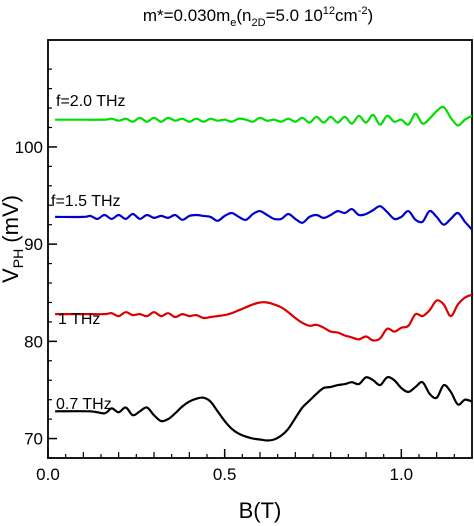 The image size is (474, 526). What do you see at coordinates (11, 222) in the screenshot?
I see `y-axis-title-rest: (mV)` at bounding box center [11, 222].